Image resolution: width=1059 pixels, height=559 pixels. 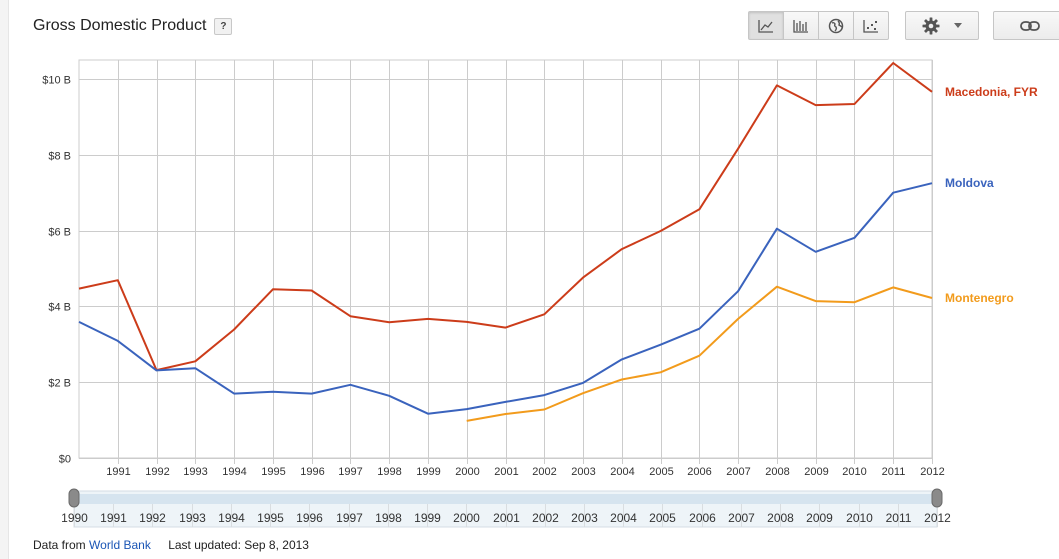 I want to click on legend-label: Macedonia, FYR, so click(x=991, y=92).